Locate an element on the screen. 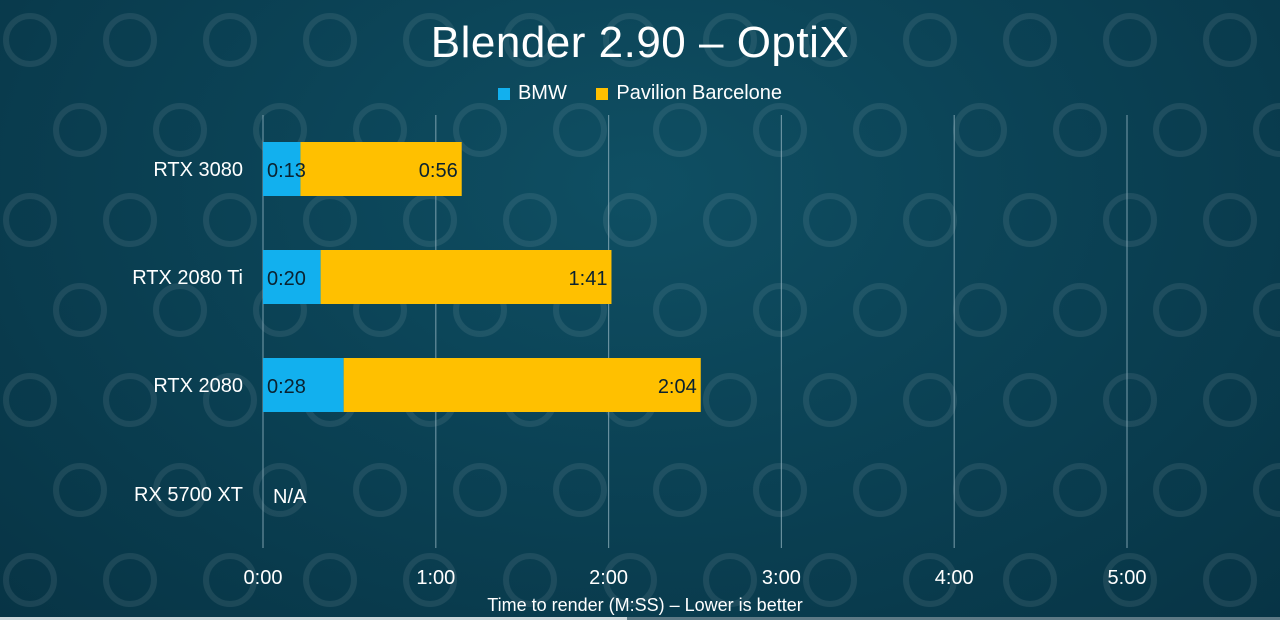 Image resolution: width=1280 pixels, height=620 pixels. x-tick-label: 4:00 is located at coordinates (954, 578).